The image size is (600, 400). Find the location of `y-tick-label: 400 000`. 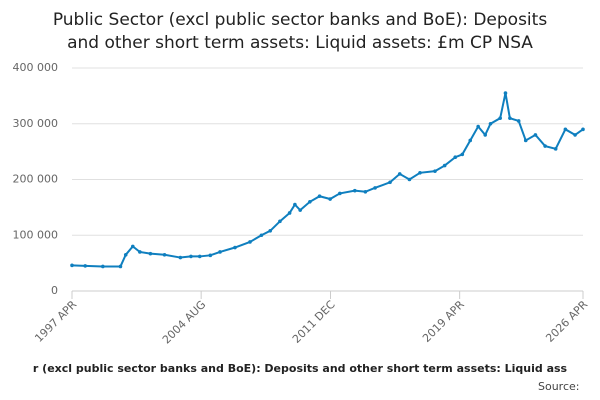

y-tick-label: 400 000 is located at coordinates (36, 67).